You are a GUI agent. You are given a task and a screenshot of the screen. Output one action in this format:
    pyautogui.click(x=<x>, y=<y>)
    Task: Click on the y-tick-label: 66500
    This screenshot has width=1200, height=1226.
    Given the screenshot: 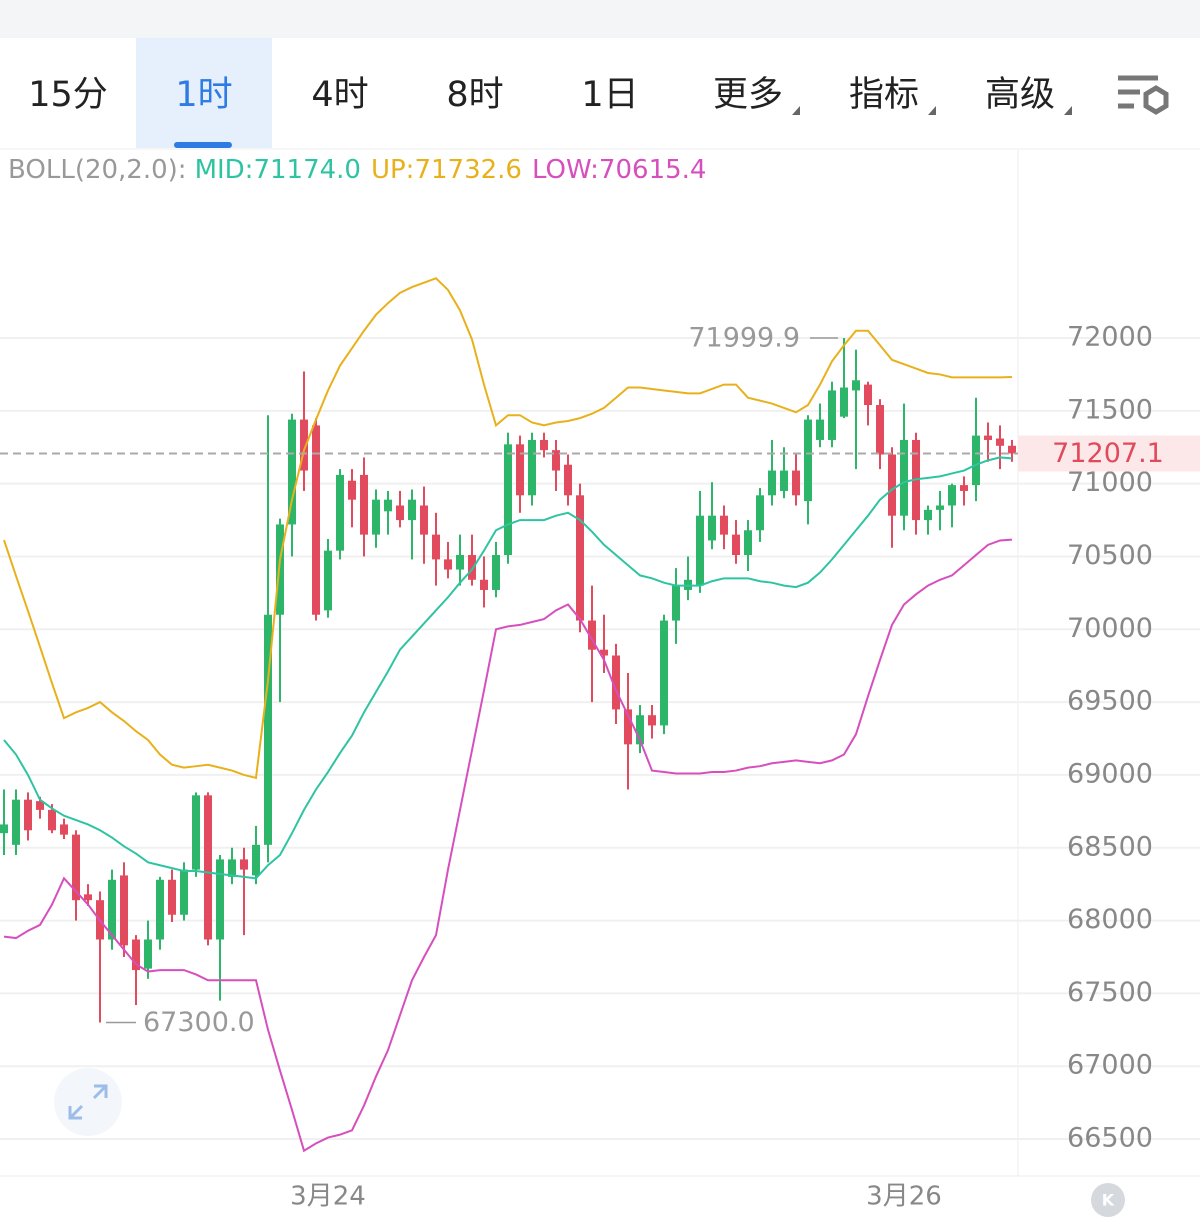 What is the action you would take?
    pyautogui.click(x=1110, y=1138)
    